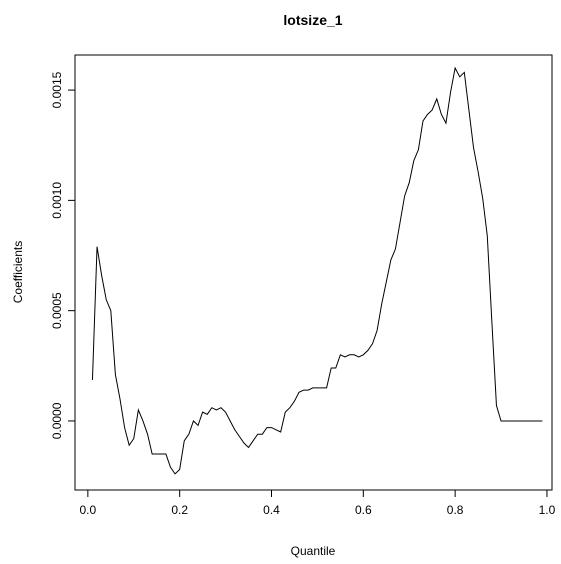  What do you see at coordinates (57, 420) in the screenshot?
I see `y-tick-label: 0.0000` at bounding box center [57, 420].